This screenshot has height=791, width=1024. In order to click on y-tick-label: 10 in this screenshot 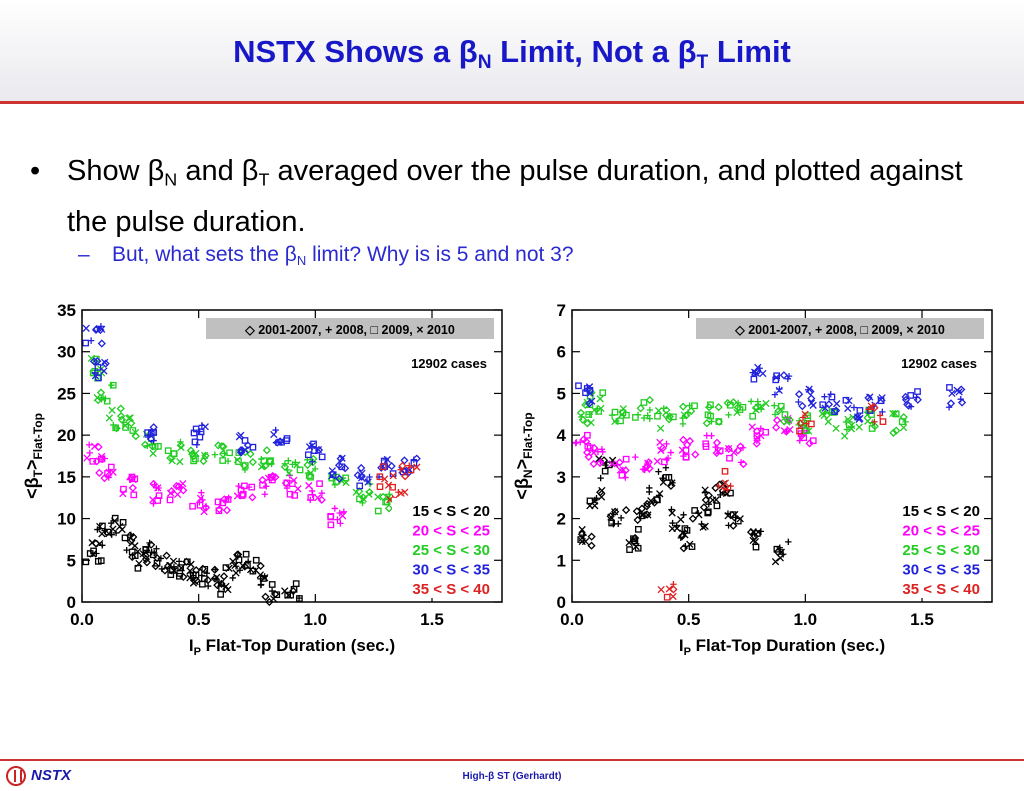, I will do `click(66, 519)`.